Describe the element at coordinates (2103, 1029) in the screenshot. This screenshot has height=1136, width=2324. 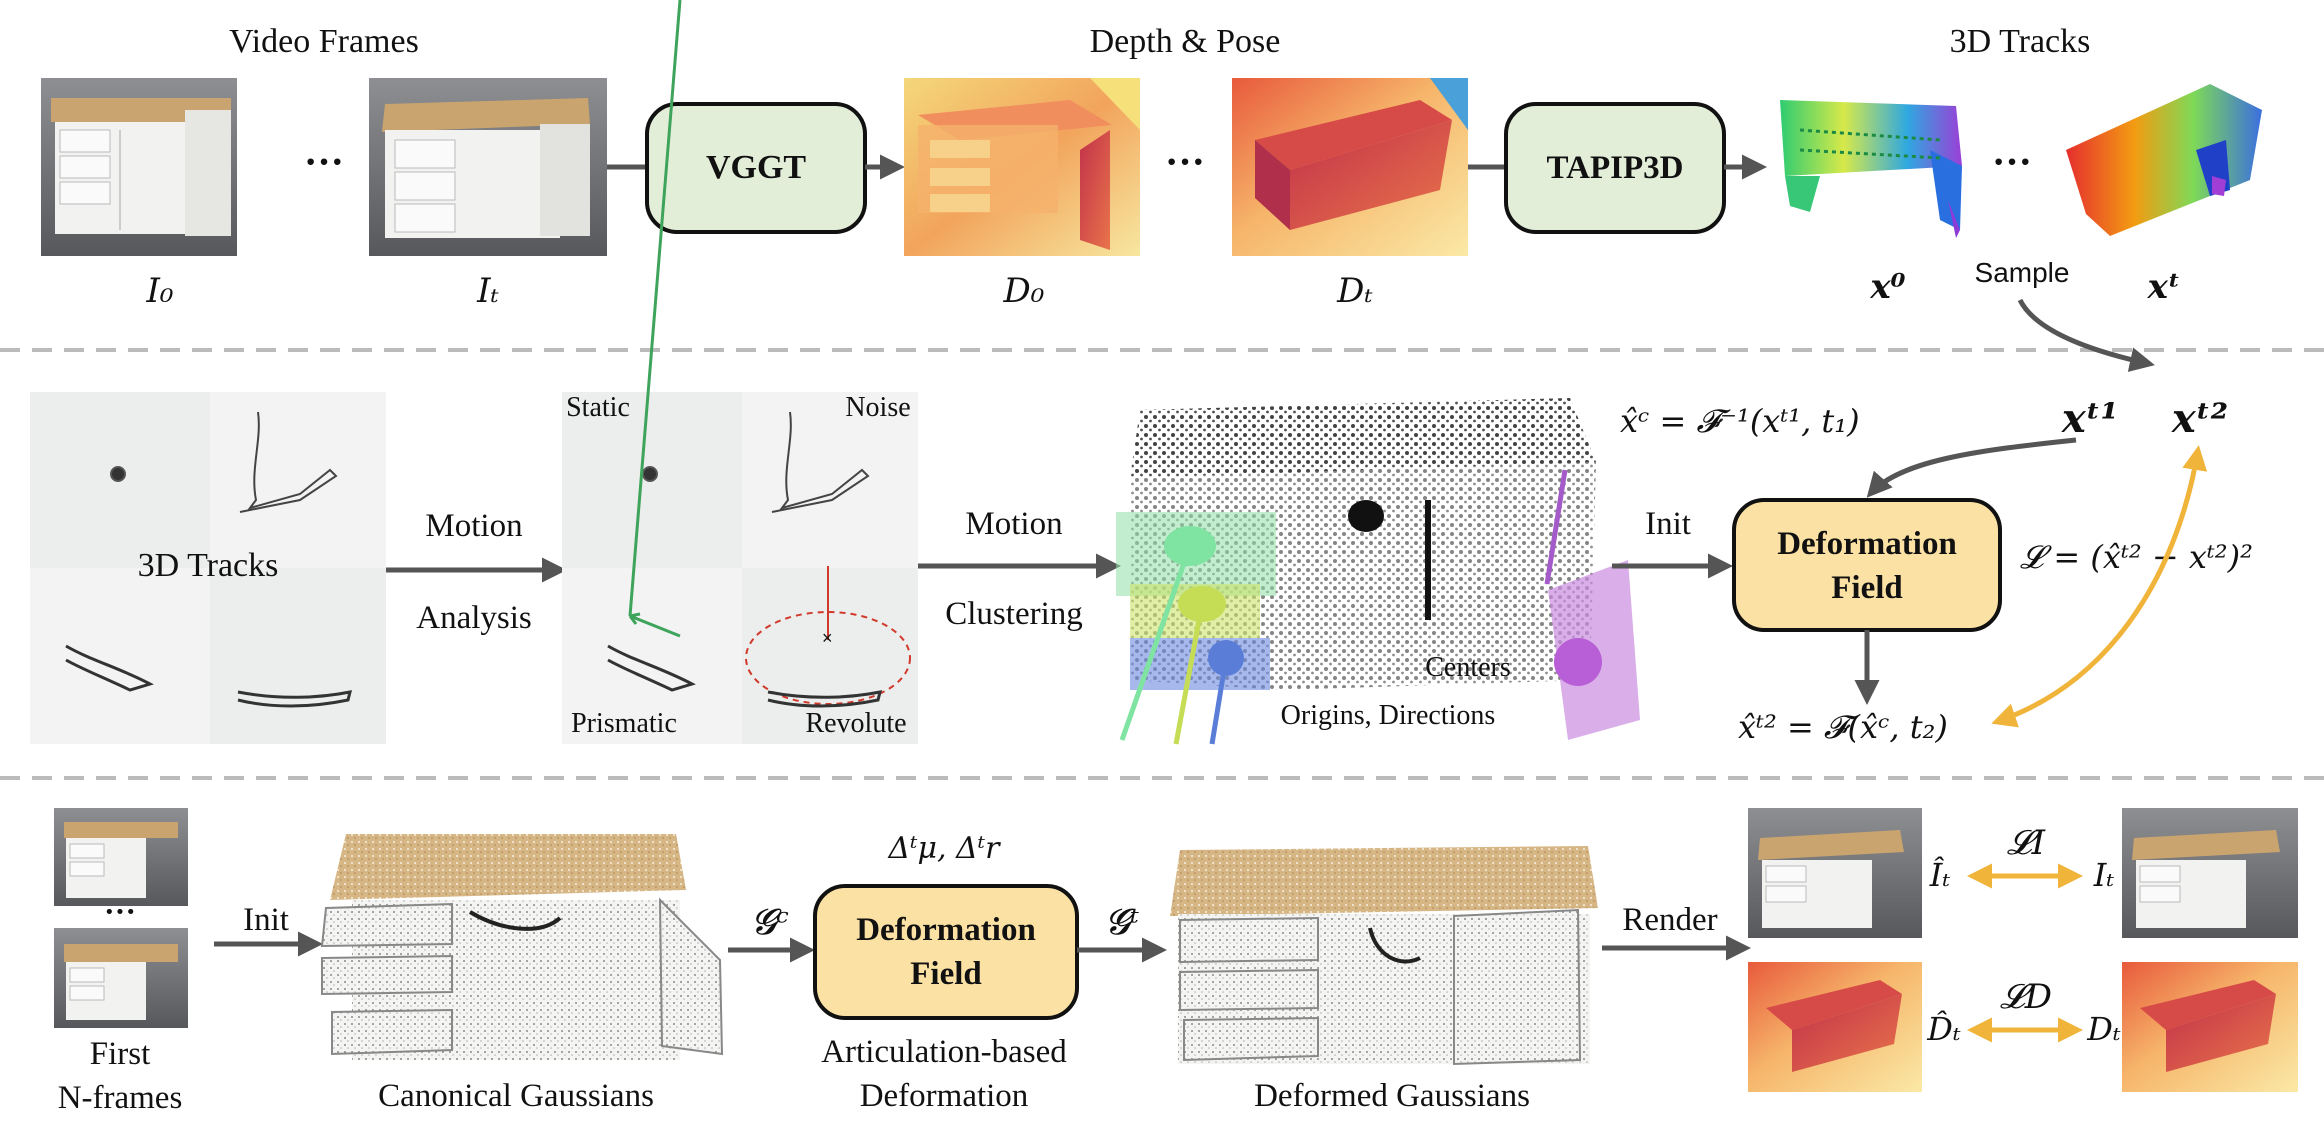
I see `label-dt-gt: Dₜ` at that location.